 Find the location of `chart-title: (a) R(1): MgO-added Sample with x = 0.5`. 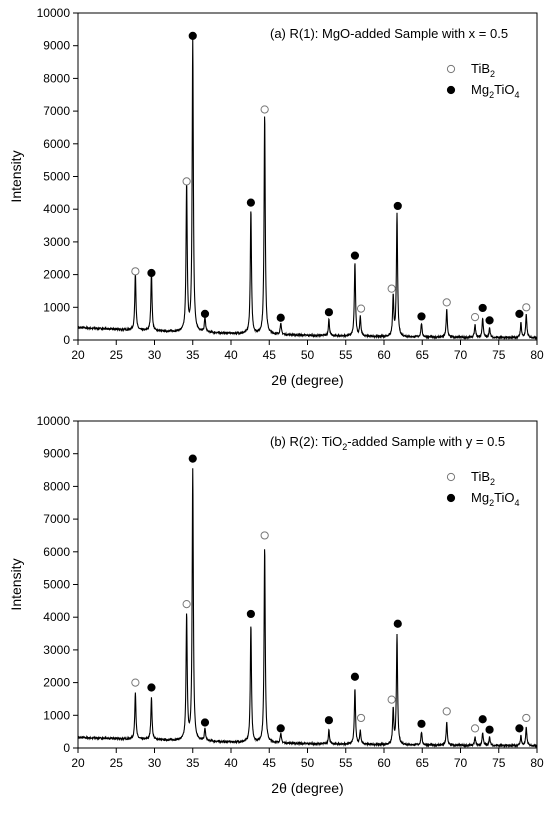

chart-title: (a) R(1): MgO-added Sample with x = 0.5 is located at coordinates (389, 33).